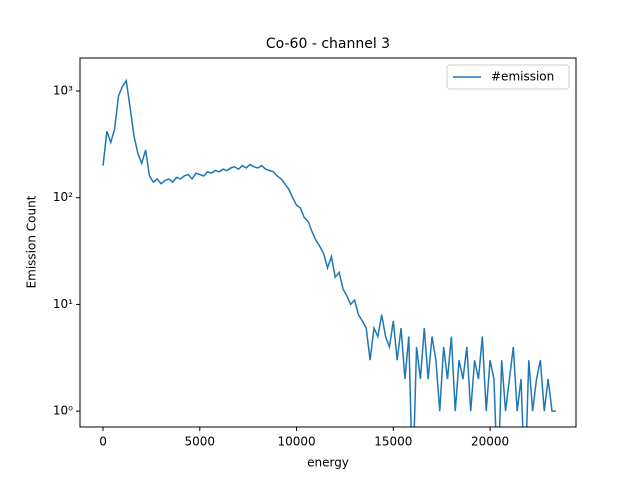 The width and height of the screenshot is (640, 484). Describe the element at coordinates (393, 442) in the screenshot. I see `x-tick-label: 15000` at that location.